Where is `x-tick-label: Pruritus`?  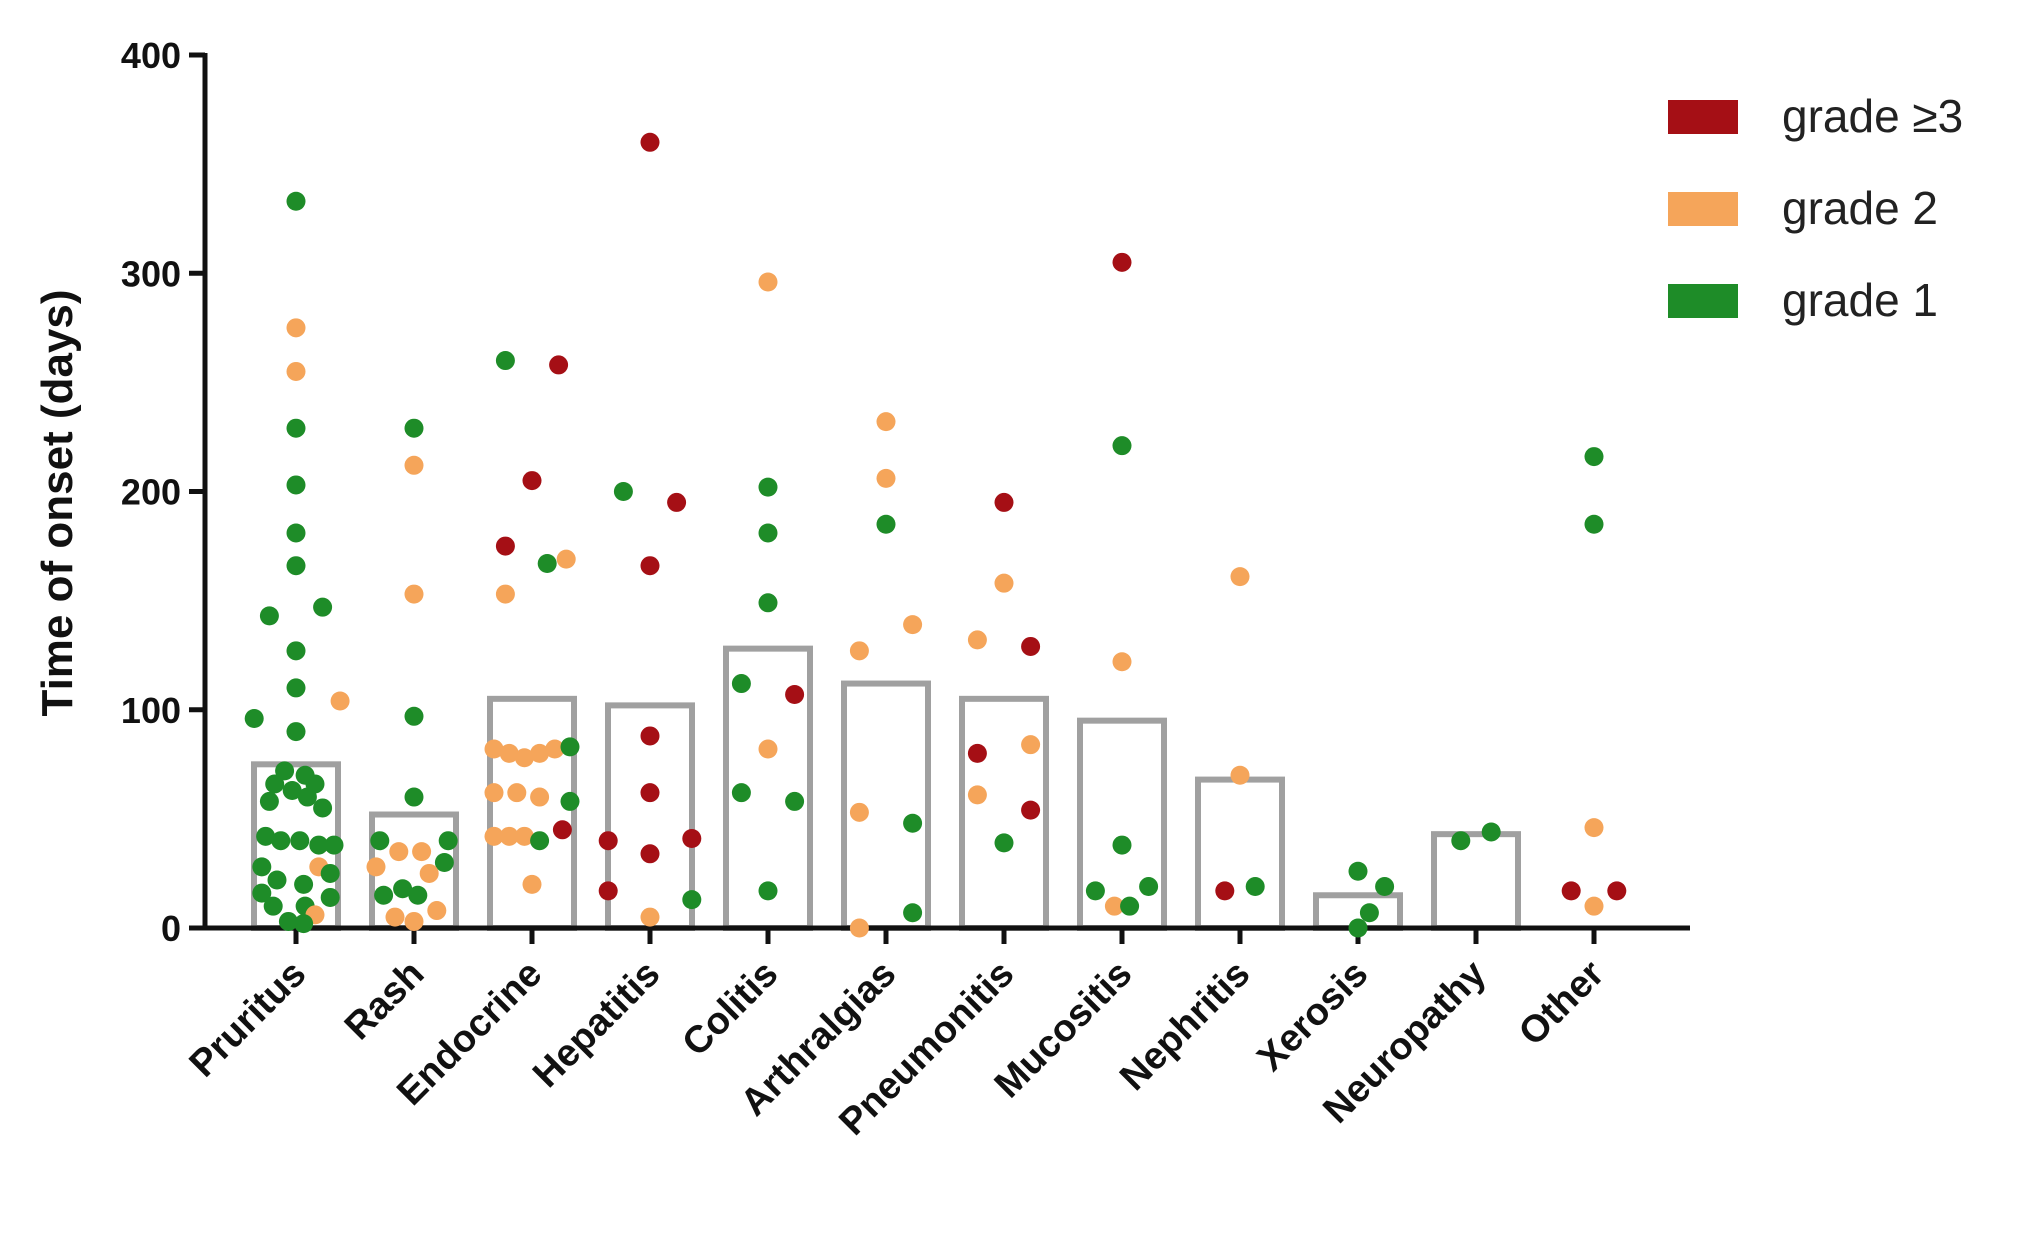 x-tick-label: Pruritus is located at coordinates (248, 1019).